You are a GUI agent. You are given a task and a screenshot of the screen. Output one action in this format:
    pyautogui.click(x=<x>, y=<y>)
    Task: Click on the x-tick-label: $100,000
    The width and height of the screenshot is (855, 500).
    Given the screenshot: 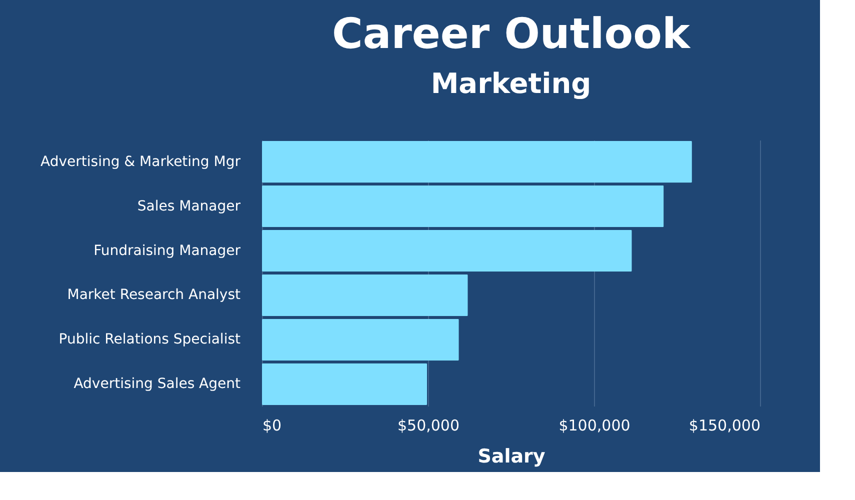 What is the action you would take?
    pyautogui.click(x=594, y=425)
    